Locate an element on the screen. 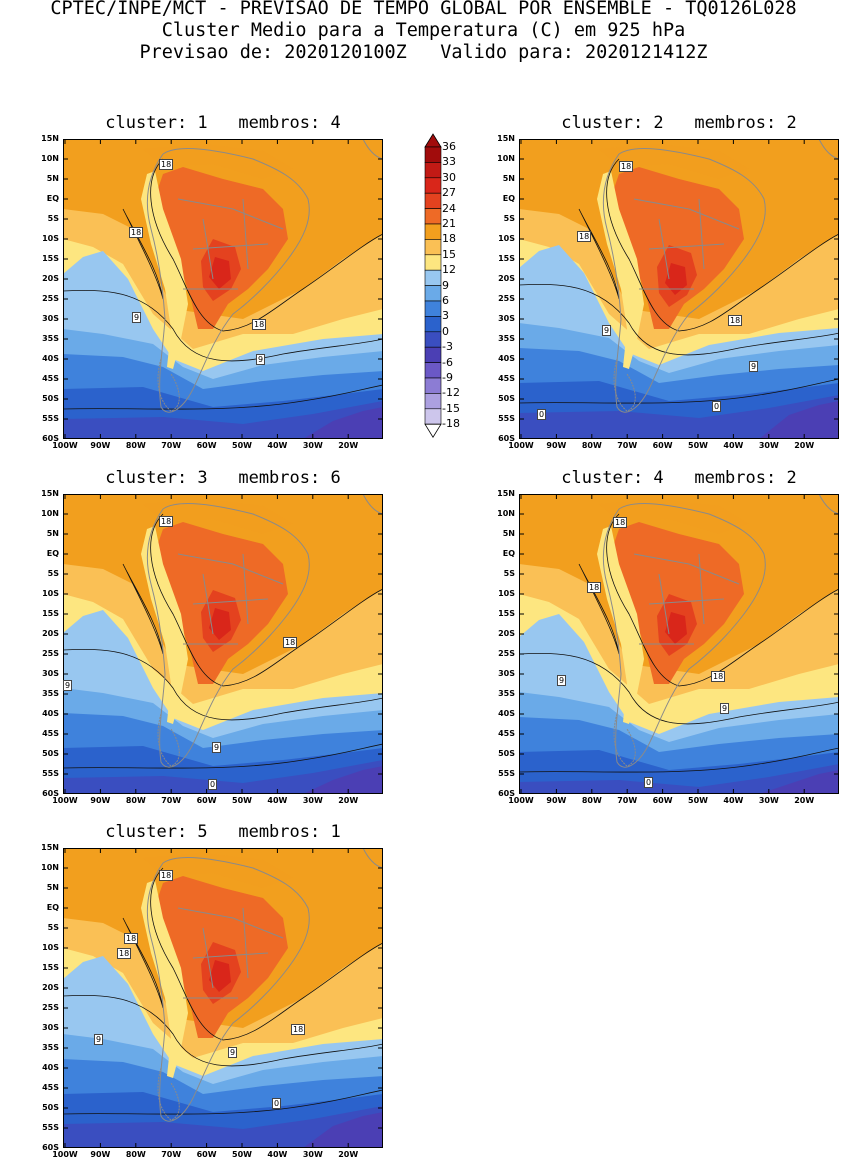  colorbar-level-label: 18 is located at coordinates (449, 239).